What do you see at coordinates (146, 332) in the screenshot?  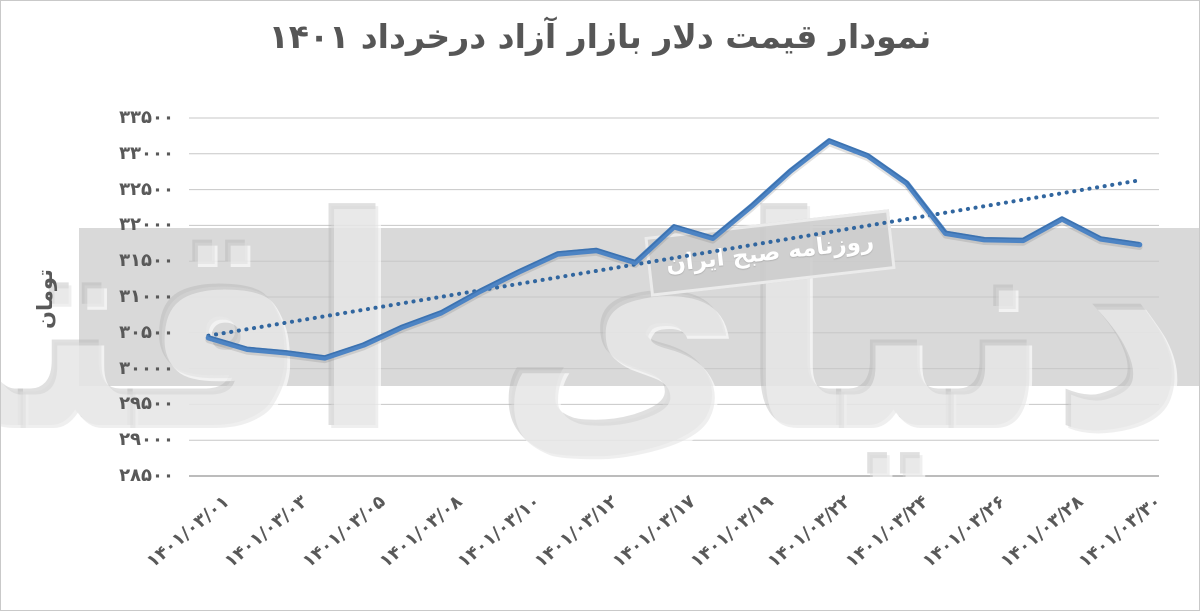 I see `y-tick-label: ۳۰۵۰۰` at bounding box center [146, 332].